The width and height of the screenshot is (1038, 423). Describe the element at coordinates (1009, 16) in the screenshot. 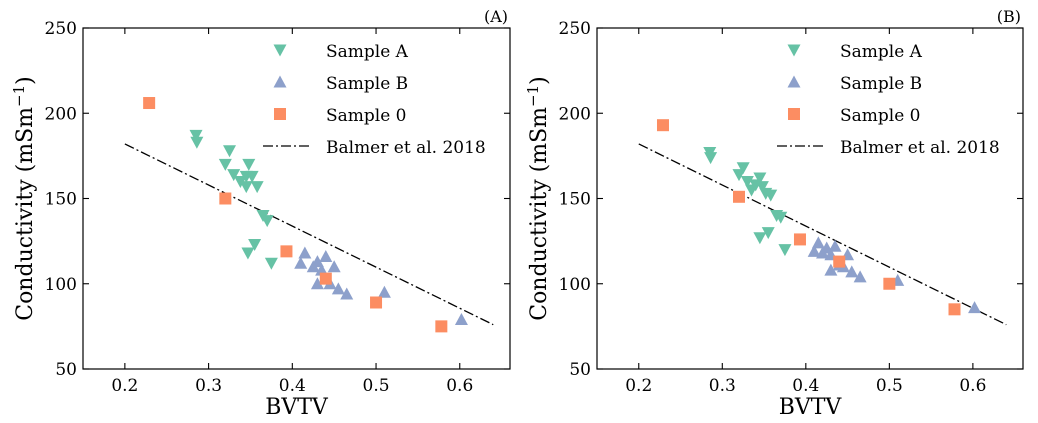

I see `panel-label: (B)` at that location.